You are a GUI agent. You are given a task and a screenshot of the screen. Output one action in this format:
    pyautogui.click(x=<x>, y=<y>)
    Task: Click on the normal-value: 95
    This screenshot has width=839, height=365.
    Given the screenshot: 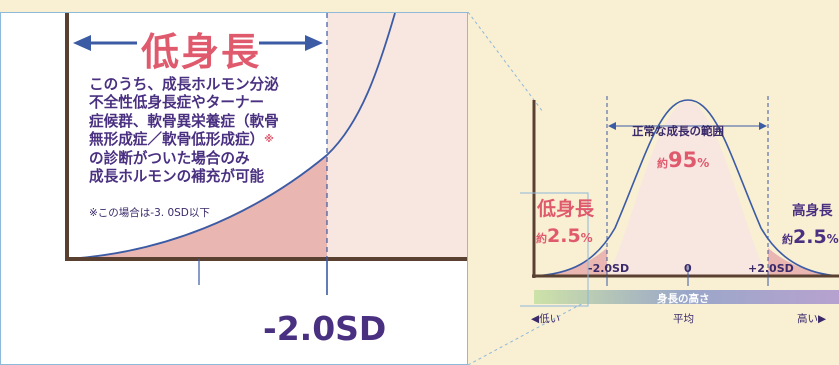 What is the action you would take?
    pyautogui.click(x=683, y=160)
    